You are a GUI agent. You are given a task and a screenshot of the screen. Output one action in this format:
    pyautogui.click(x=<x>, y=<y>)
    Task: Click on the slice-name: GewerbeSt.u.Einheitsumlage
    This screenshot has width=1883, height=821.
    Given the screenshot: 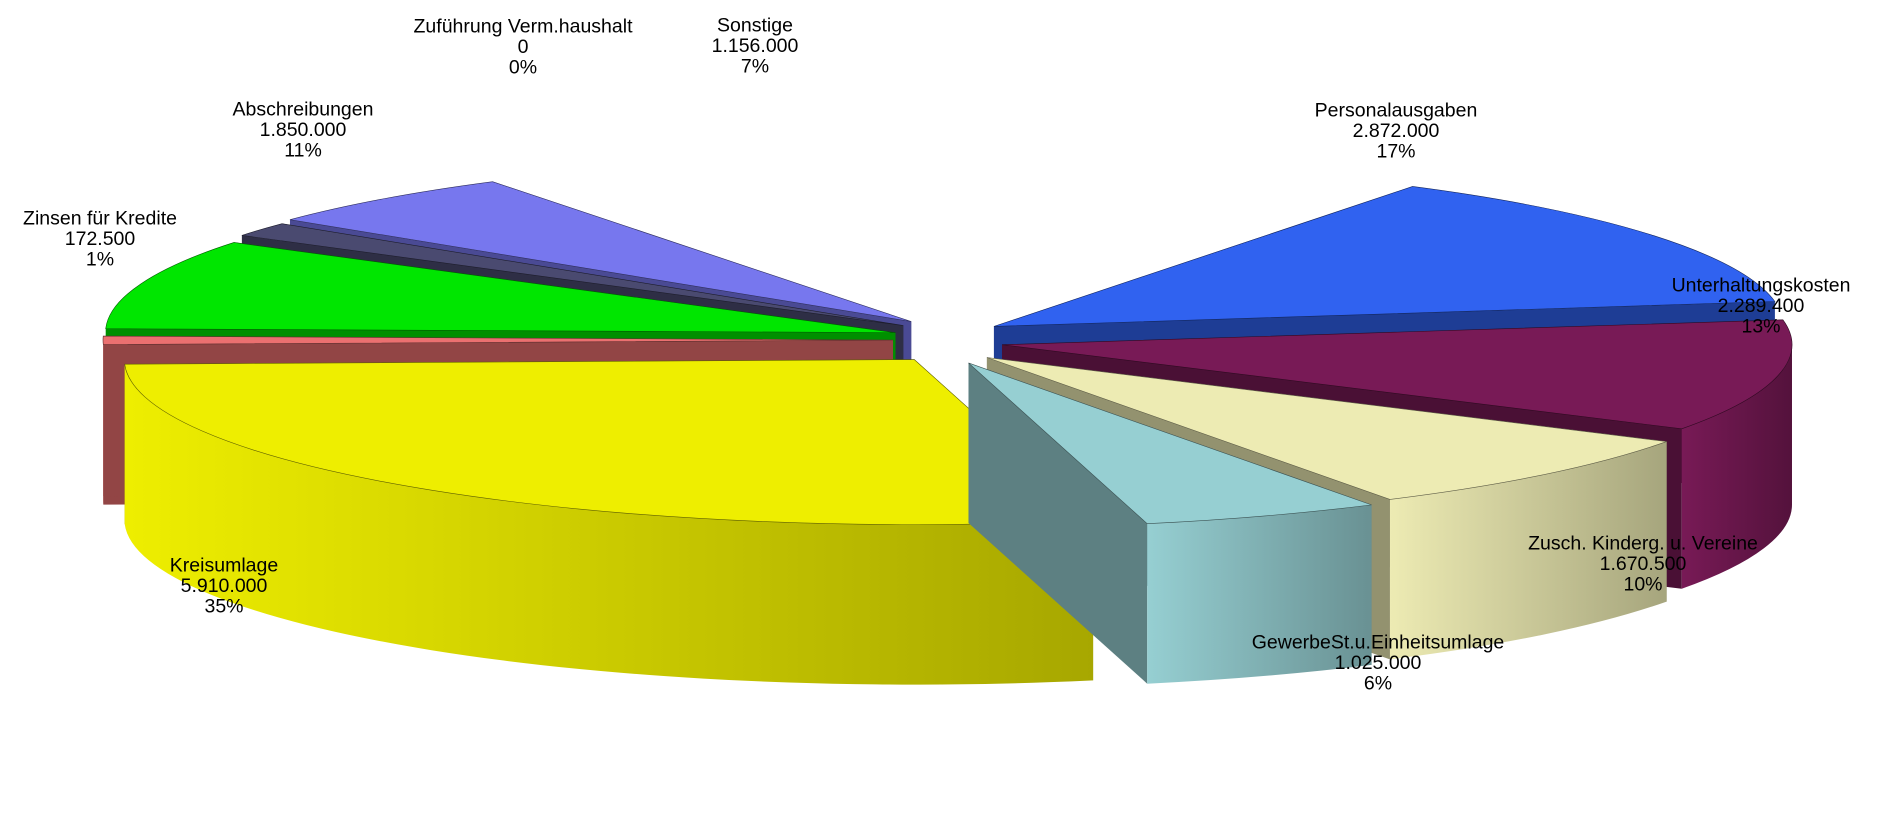 What is the action you would take?
    pyautogui.click(x=1378, y=643)
    